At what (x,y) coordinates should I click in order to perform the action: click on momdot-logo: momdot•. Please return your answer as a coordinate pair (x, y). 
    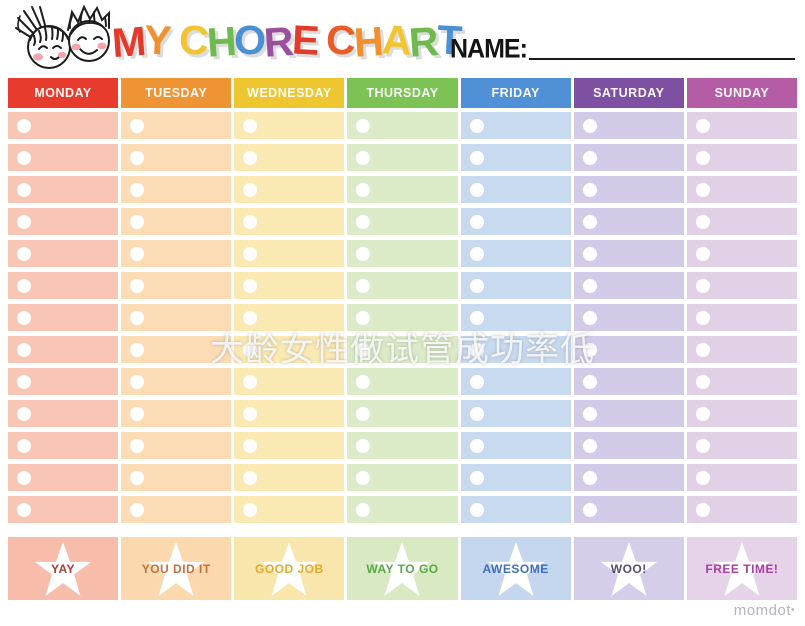
    Looking at the image, I should click on (764, 610).